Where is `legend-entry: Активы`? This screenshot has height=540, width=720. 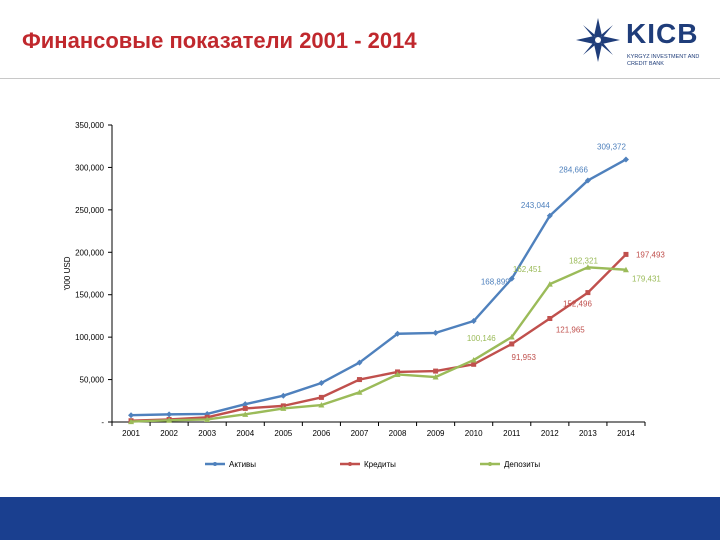
legend-entry: Активы is located at coordinates (242, 464).